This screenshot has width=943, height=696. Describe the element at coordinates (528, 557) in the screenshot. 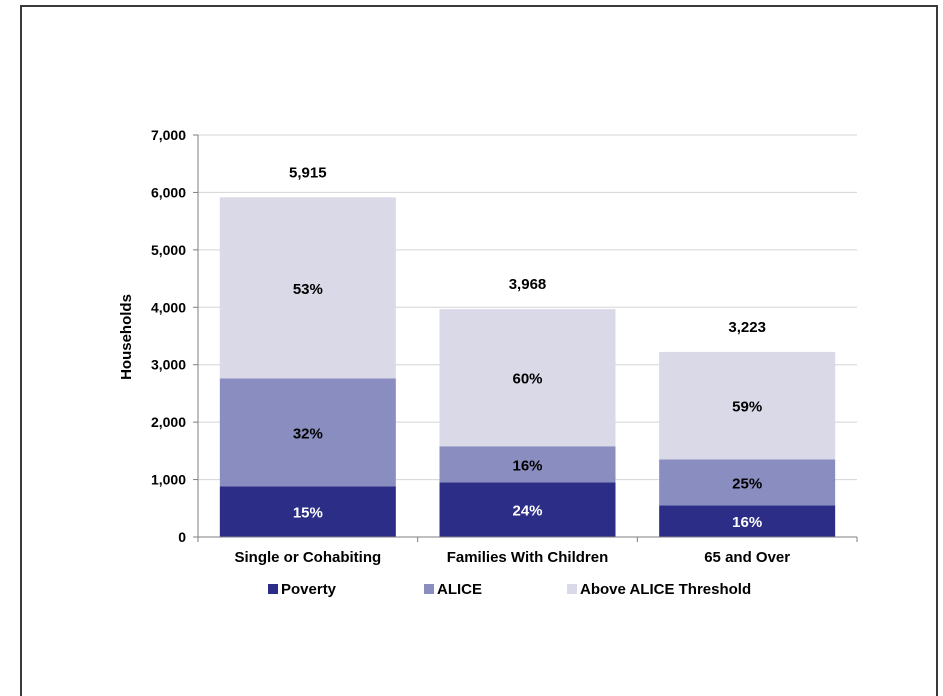

I see `x-category-label: Families With Children` at that location.